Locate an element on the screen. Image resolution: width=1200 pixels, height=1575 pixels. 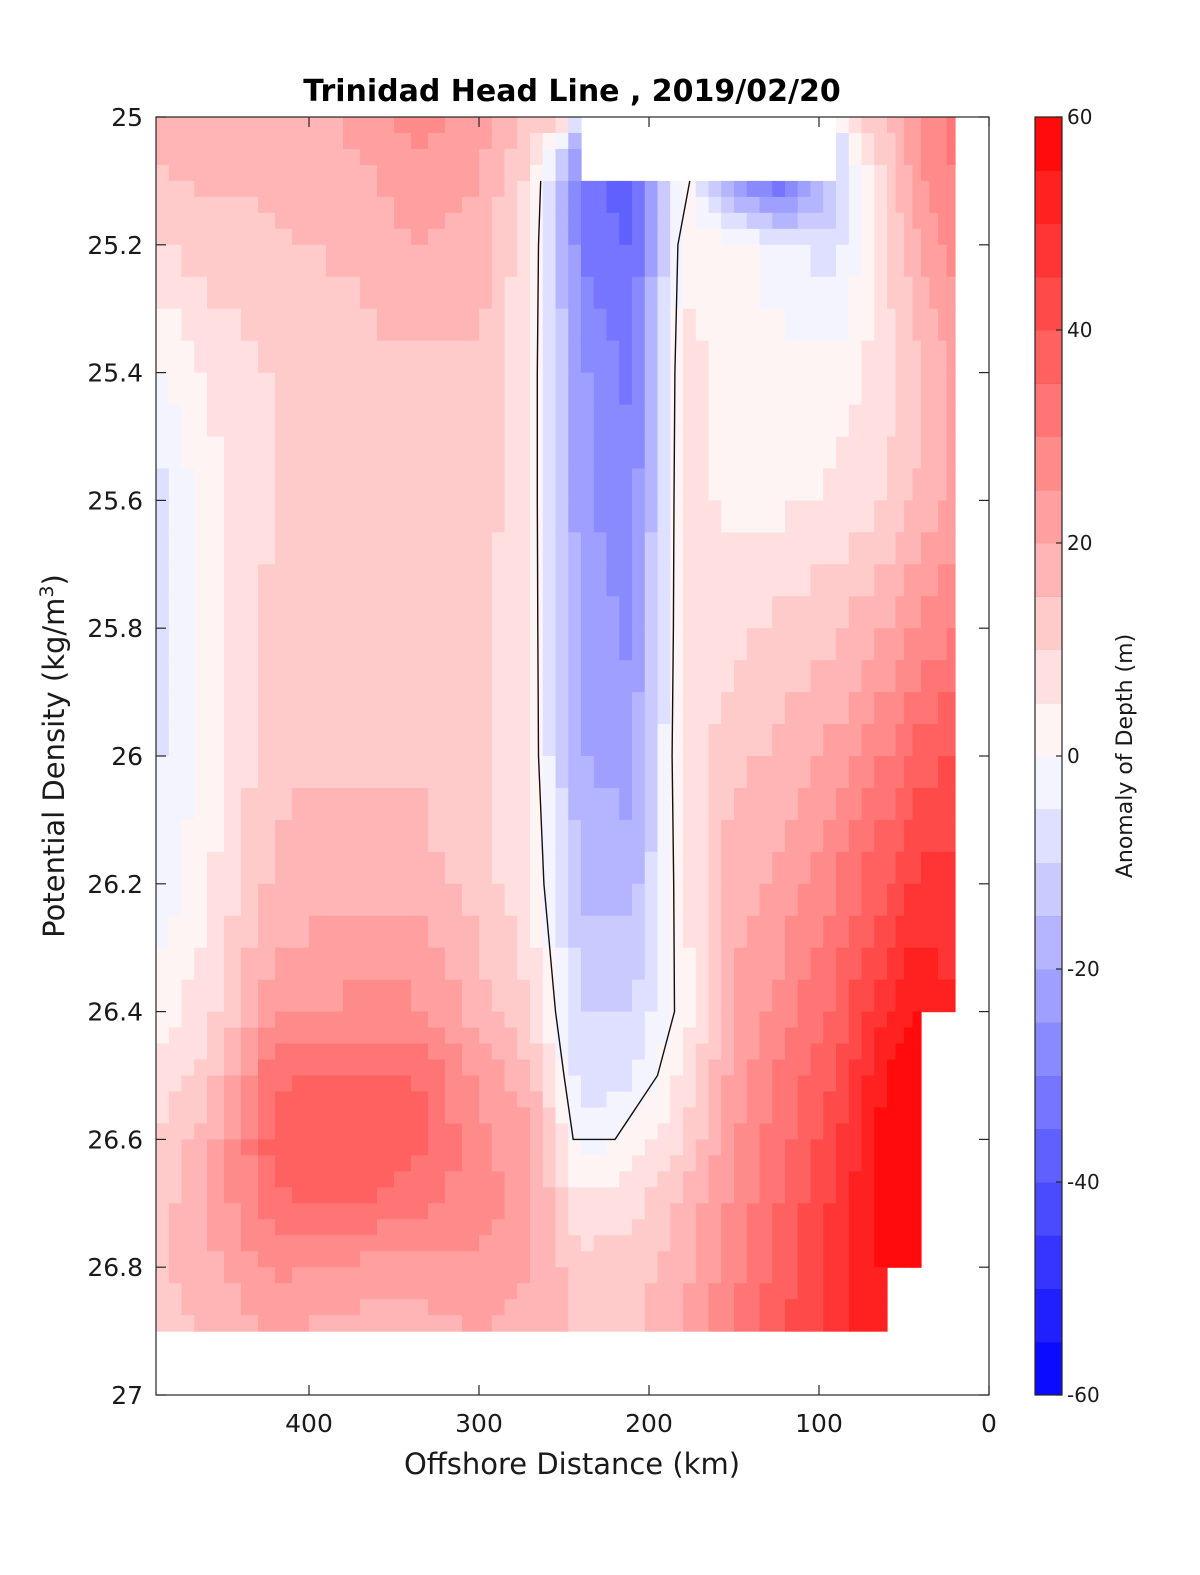
colorbar-tick-label: 40 is located at coordinates (1079, 330).